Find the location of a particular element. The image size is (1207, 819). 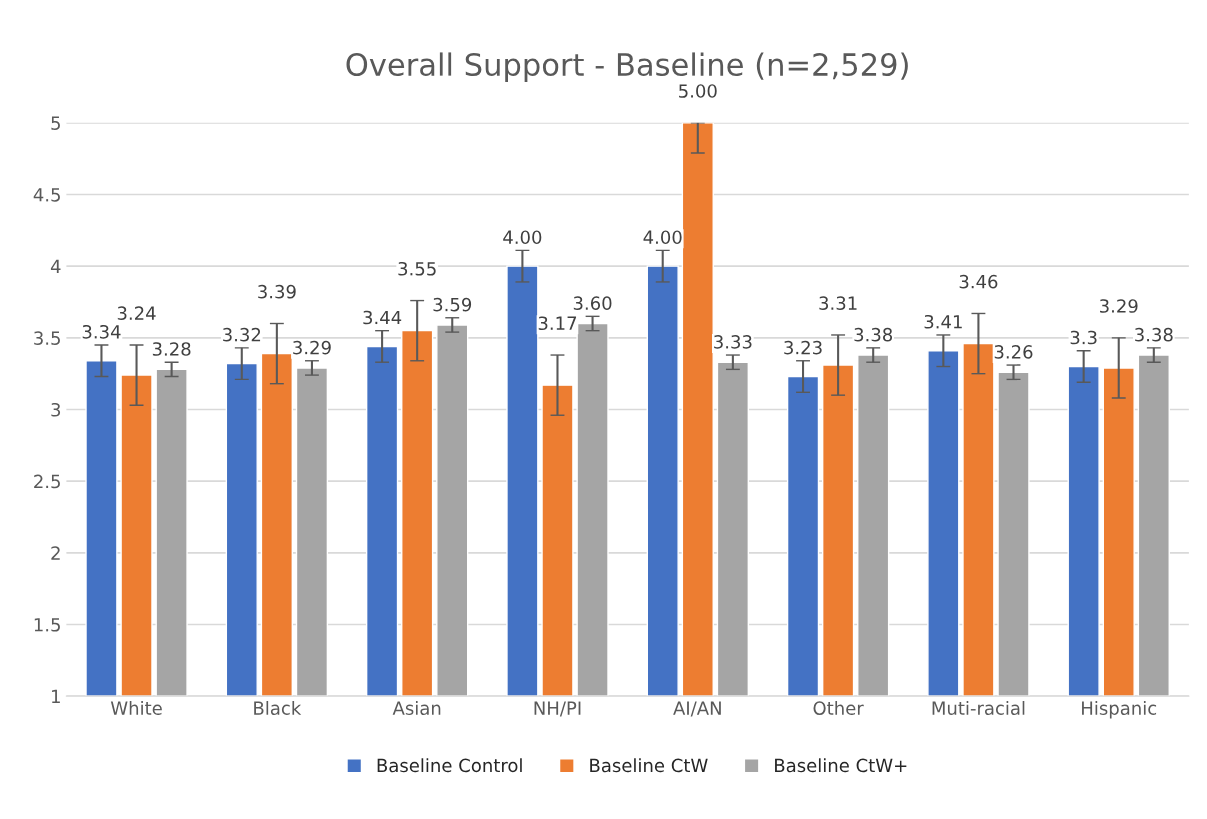

data-label: 3.24 is located at coordinates (136, 313).